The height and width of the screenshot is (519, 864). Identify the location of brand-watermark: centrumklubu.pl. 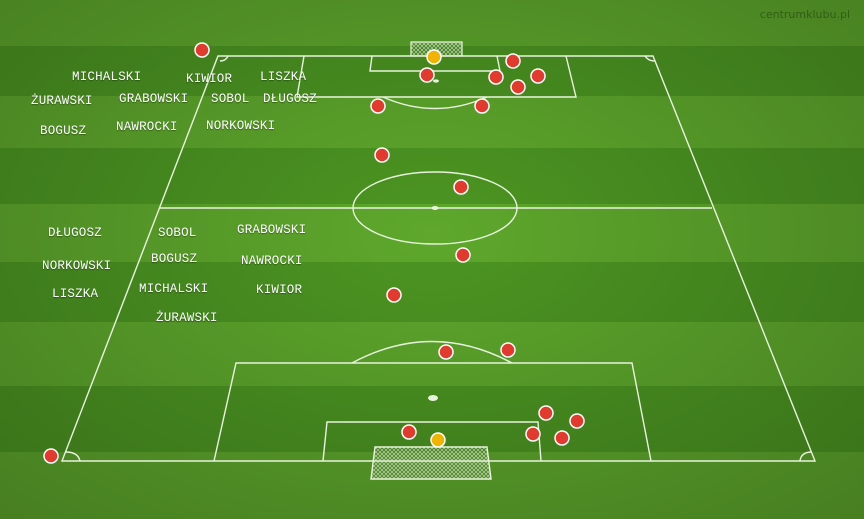
(804, 14).